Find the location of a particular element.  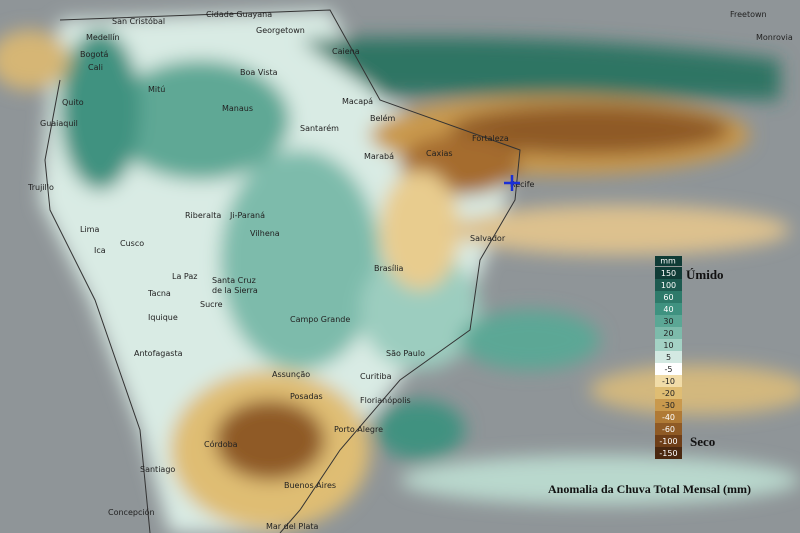

legend-header is located at coordinates (668, 261).